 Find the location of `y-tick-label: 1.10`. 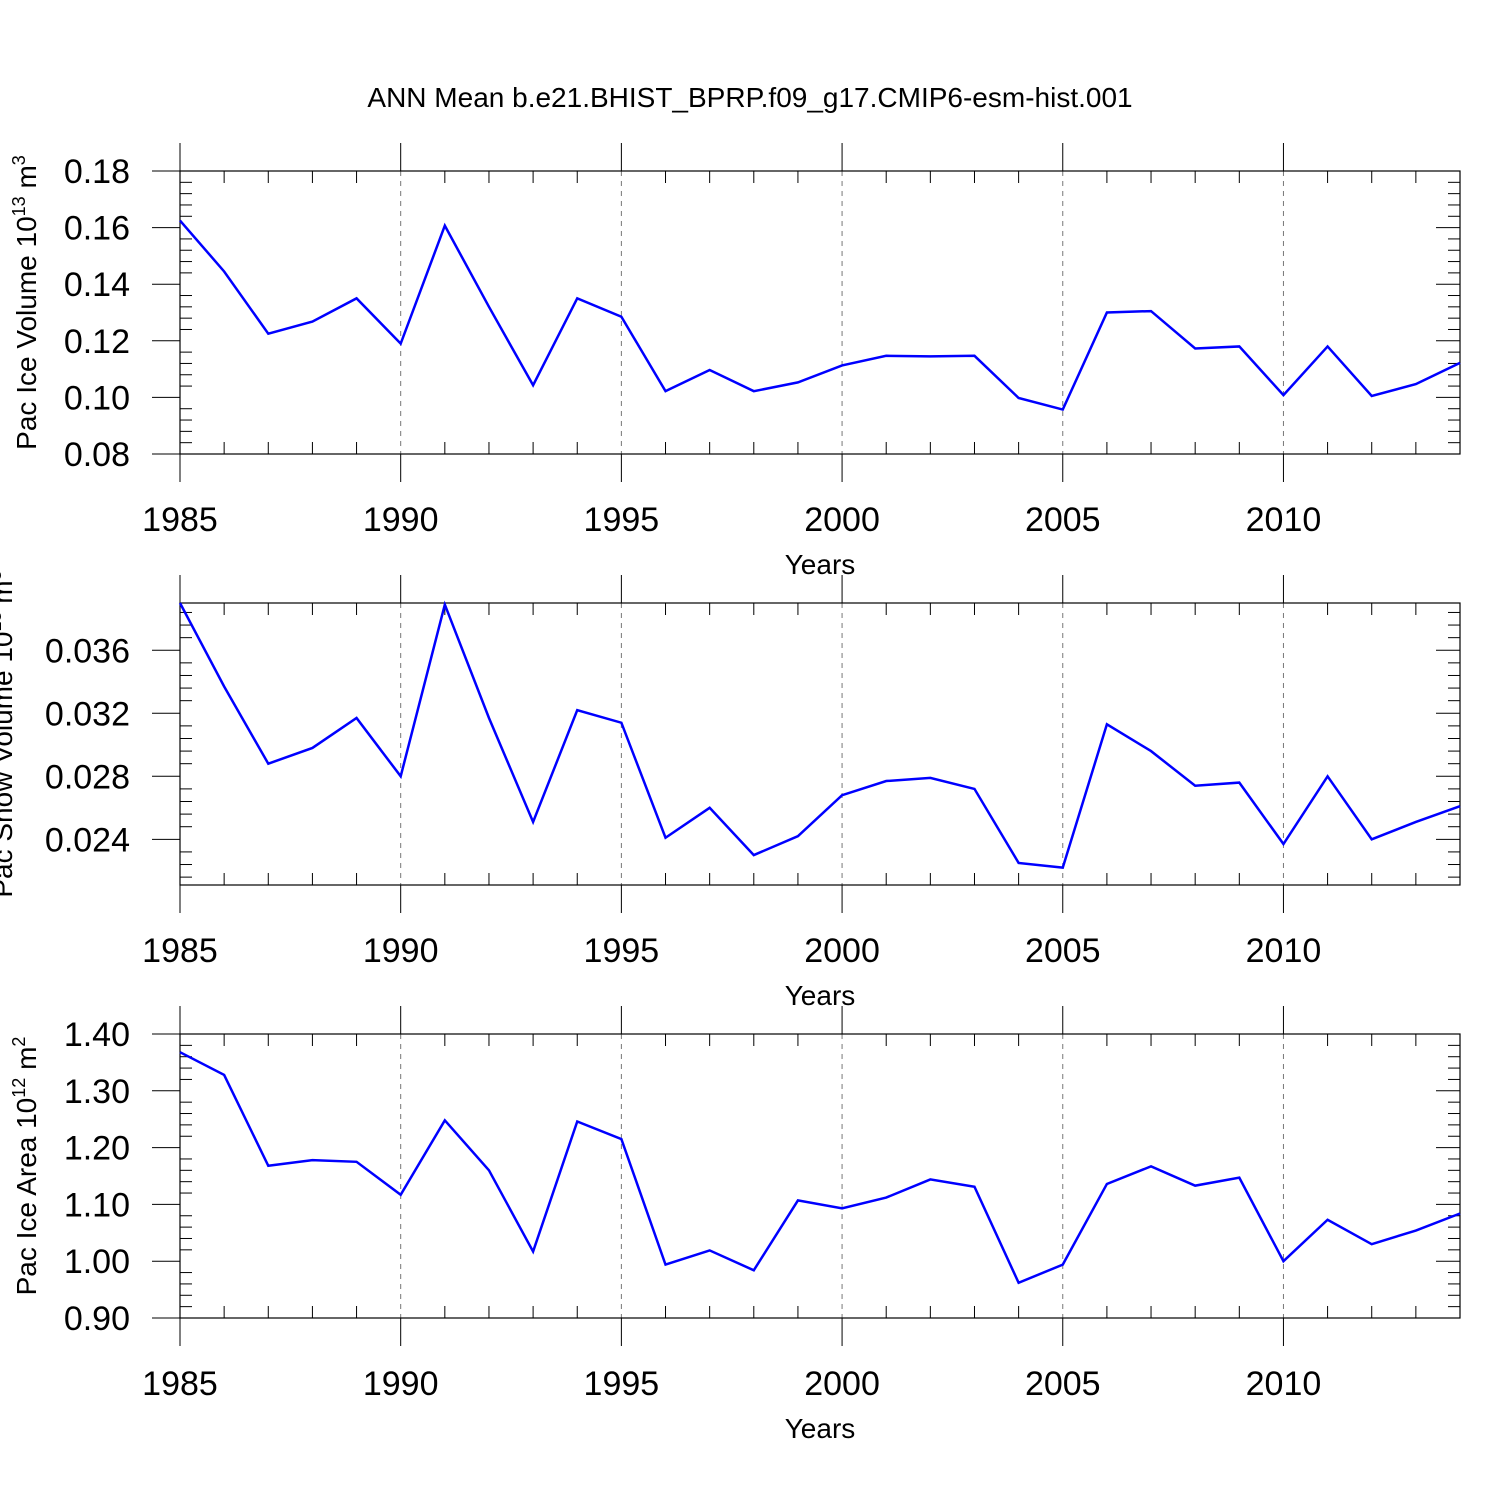

y-tick-label: 1.10 is located at coordinates (97, 1205).